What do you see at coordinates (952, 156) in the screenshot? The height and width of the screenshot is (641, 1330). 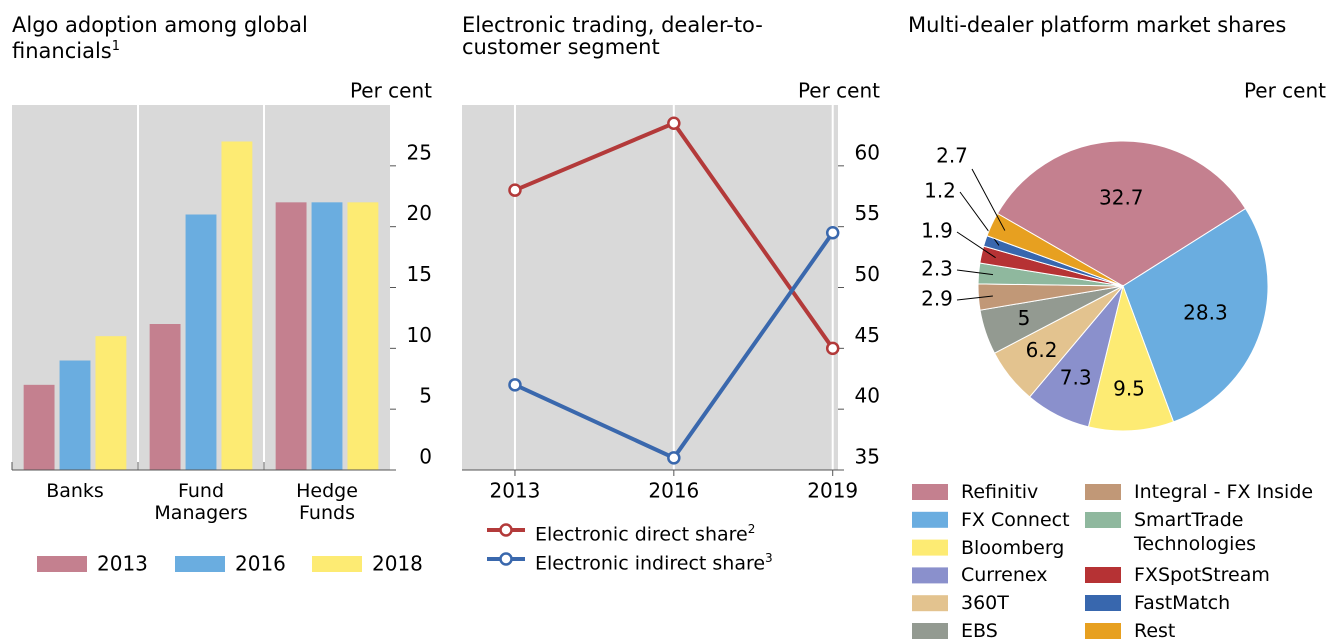 I see `data-label: 2.7` at bounding box center [952, 156].